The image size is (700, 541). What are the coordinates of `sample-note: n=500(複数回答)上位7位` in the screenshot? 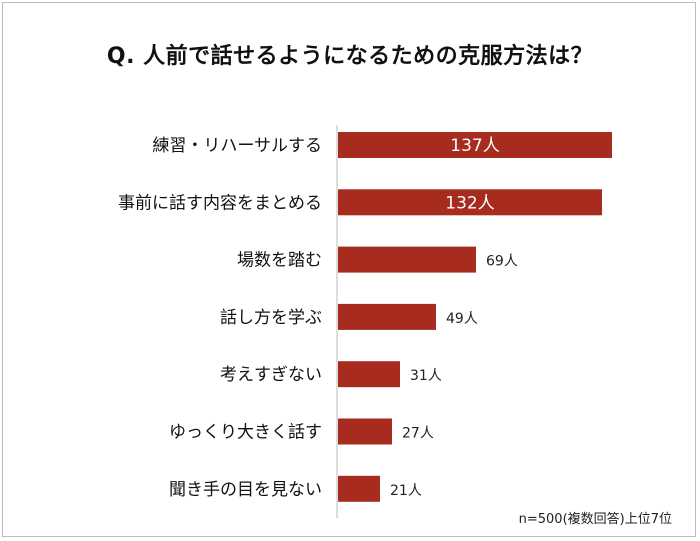 It's located at (595, 519).